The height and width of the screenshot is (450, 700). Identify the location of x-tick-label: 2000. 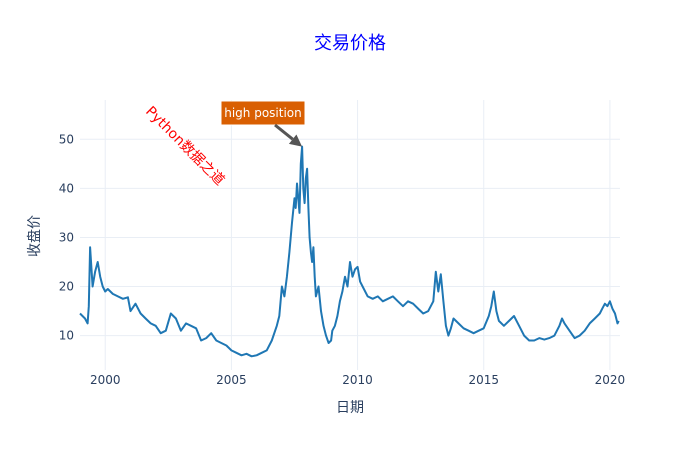
(105, 380).